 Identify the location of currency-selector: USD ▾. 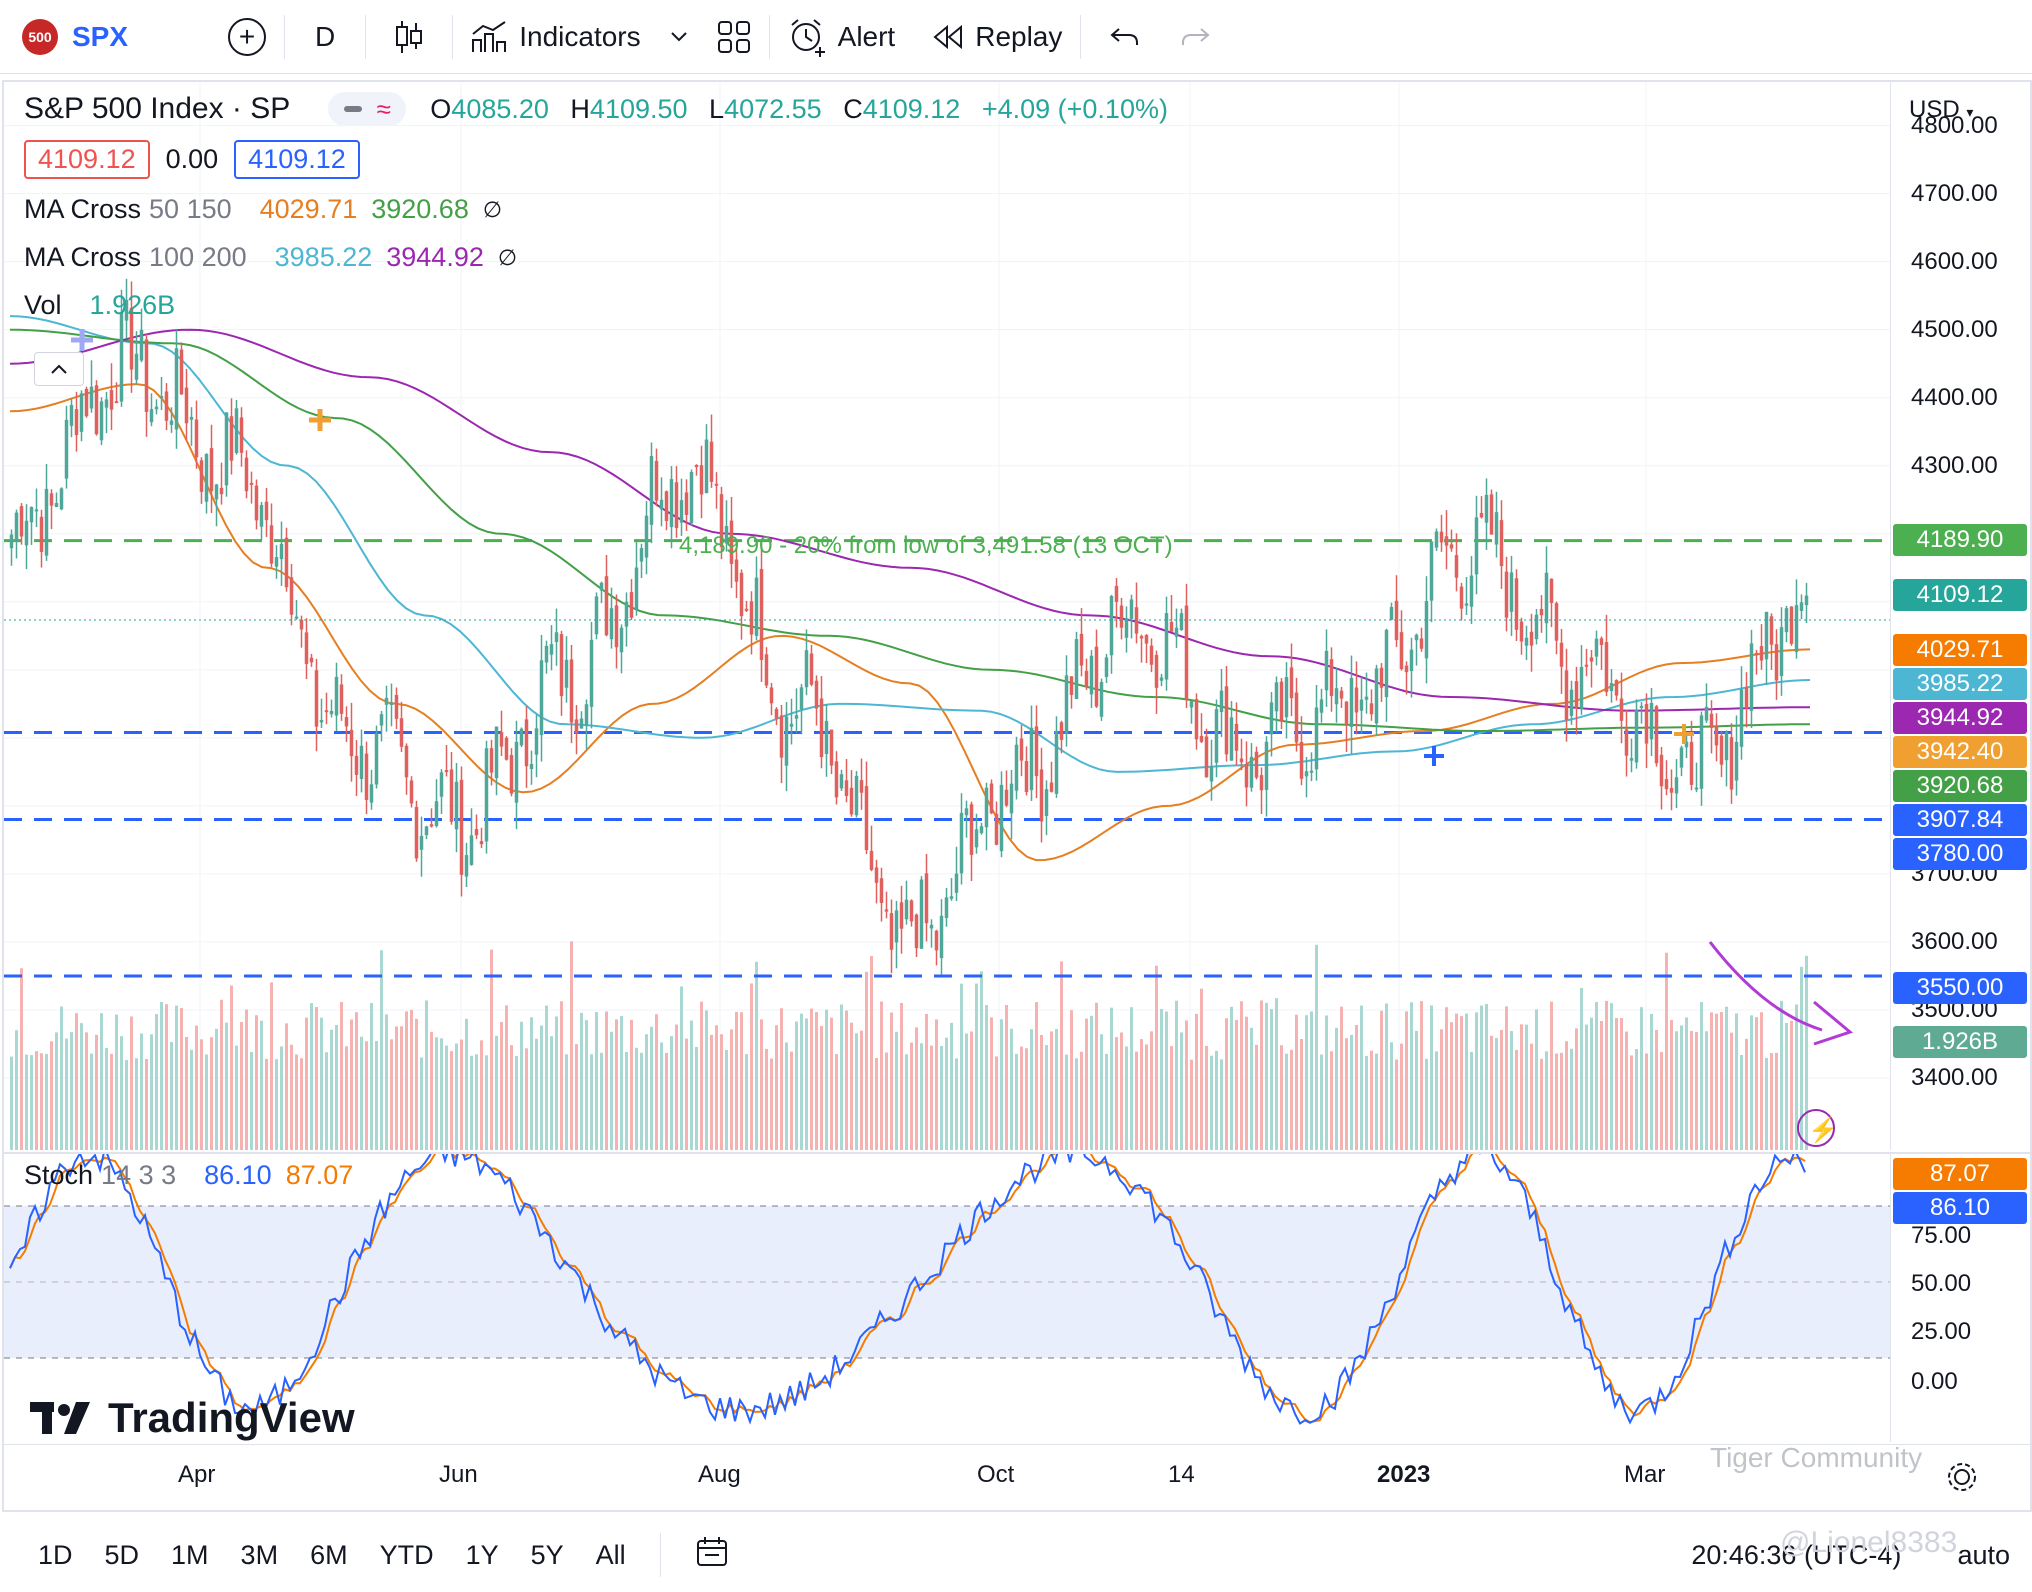
(1941, 110).